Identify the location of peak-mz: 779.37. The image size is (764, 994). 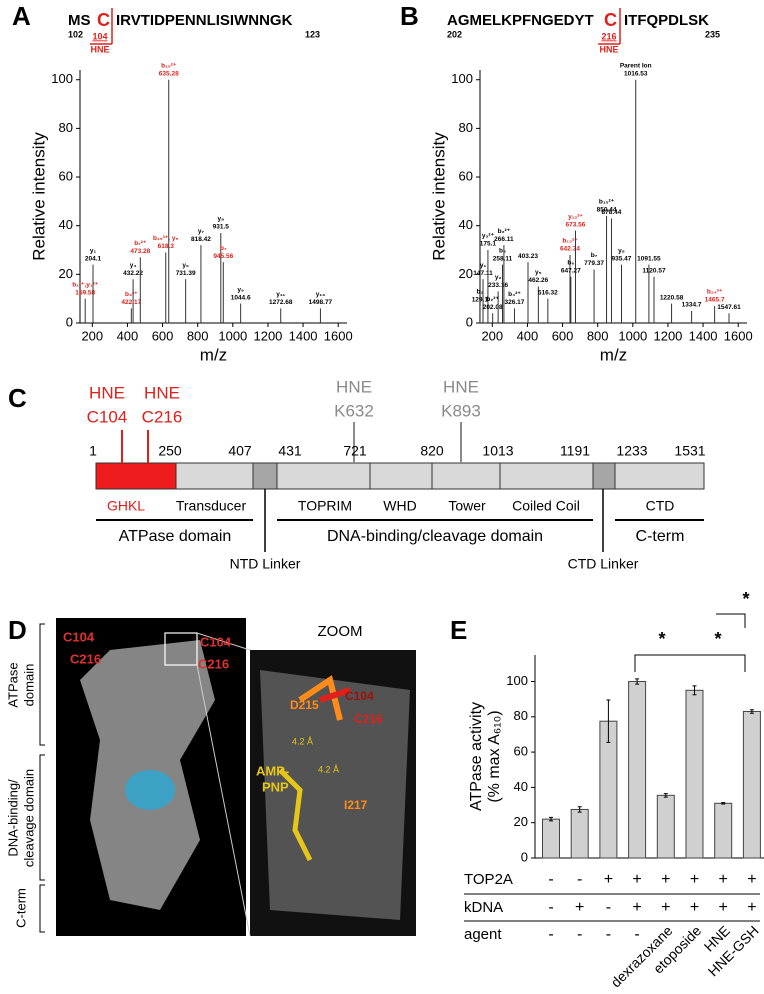
(594, 263).